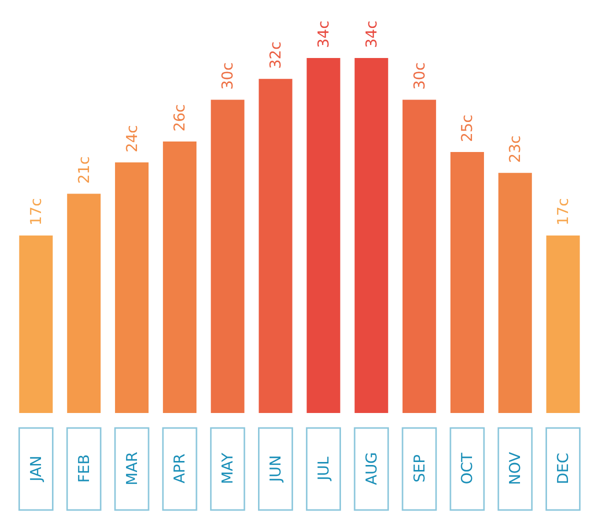  I want to click on x-tick-label: JUL, so click(323, 469).